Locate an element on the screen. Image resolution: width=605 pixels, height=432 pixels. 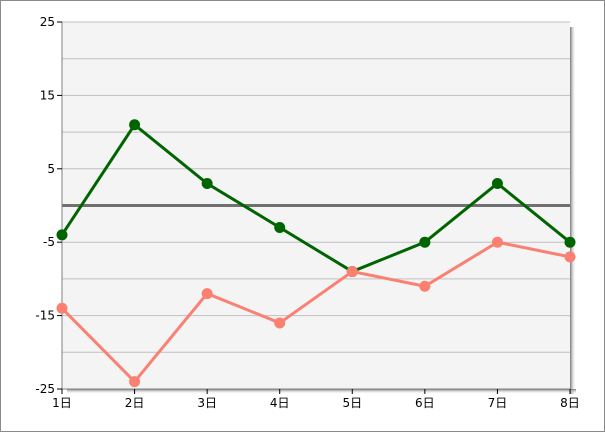
plot-shadow-bottom is located at coordinates (321, 391).